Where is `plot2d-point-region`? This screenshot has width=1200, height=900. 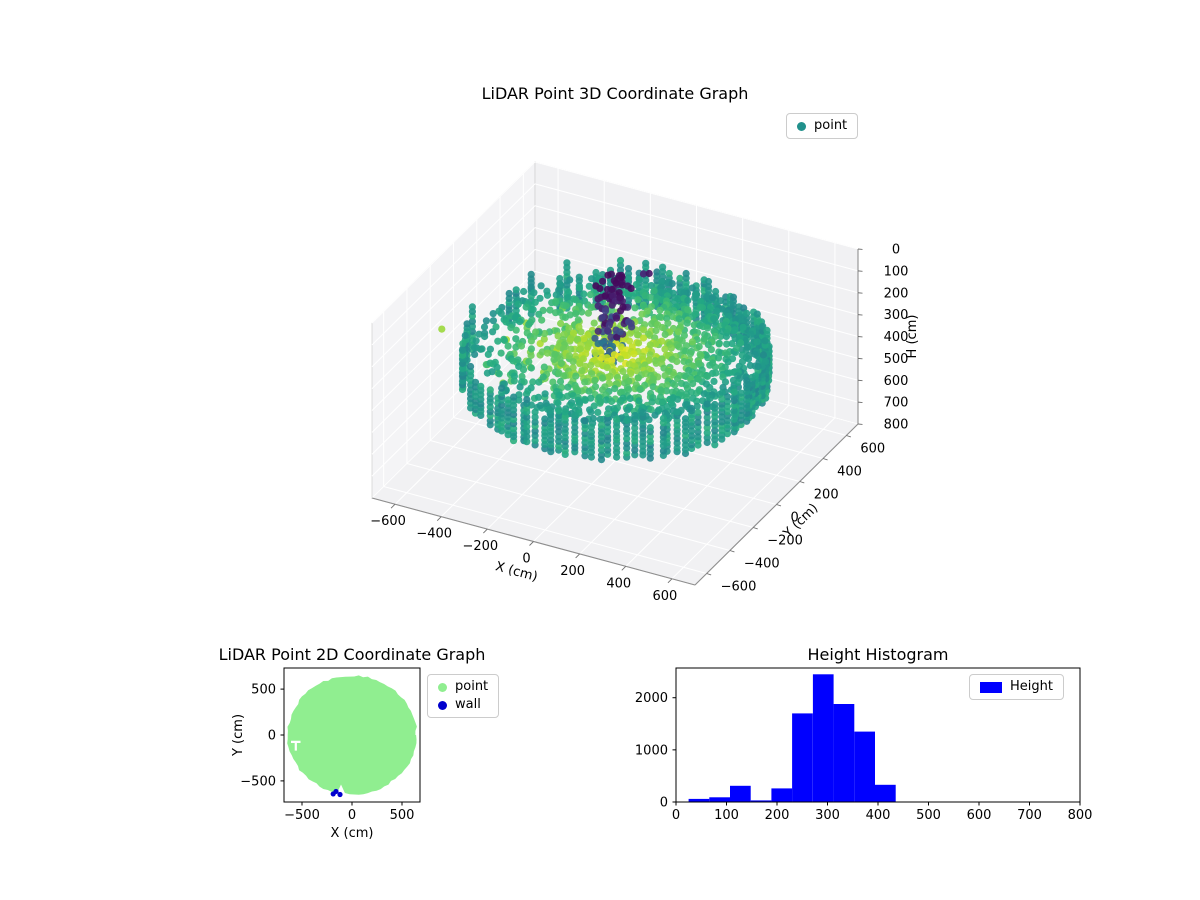 plot2d-point-region is located at coordinates (352, 735).